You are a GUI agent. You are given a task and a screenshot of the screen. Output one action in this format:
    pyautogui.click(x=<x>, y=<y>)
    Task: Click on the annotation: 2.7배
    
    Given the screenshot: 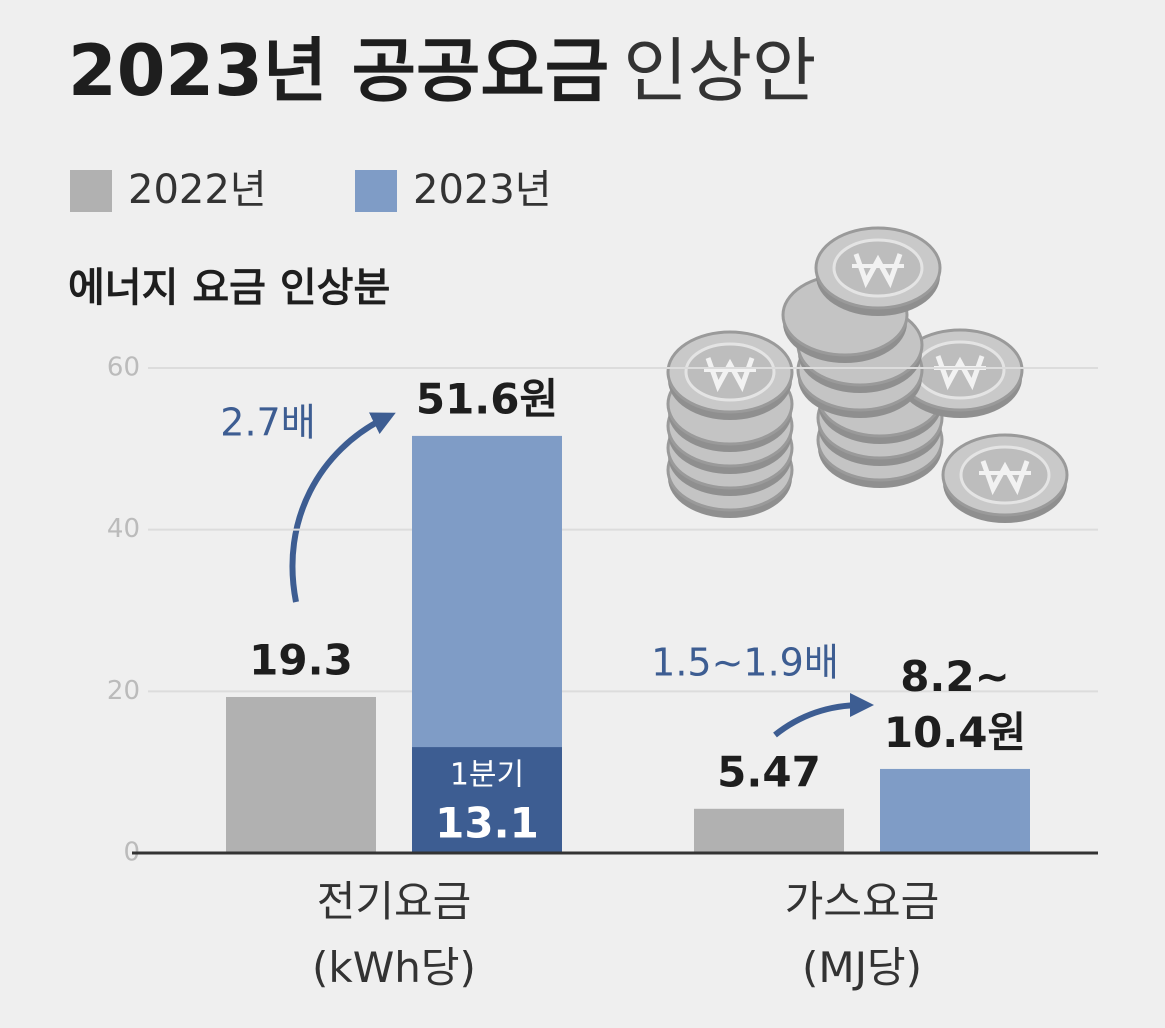 What is the action you would take?
    pyautogui.click(x=267, y=423)
    